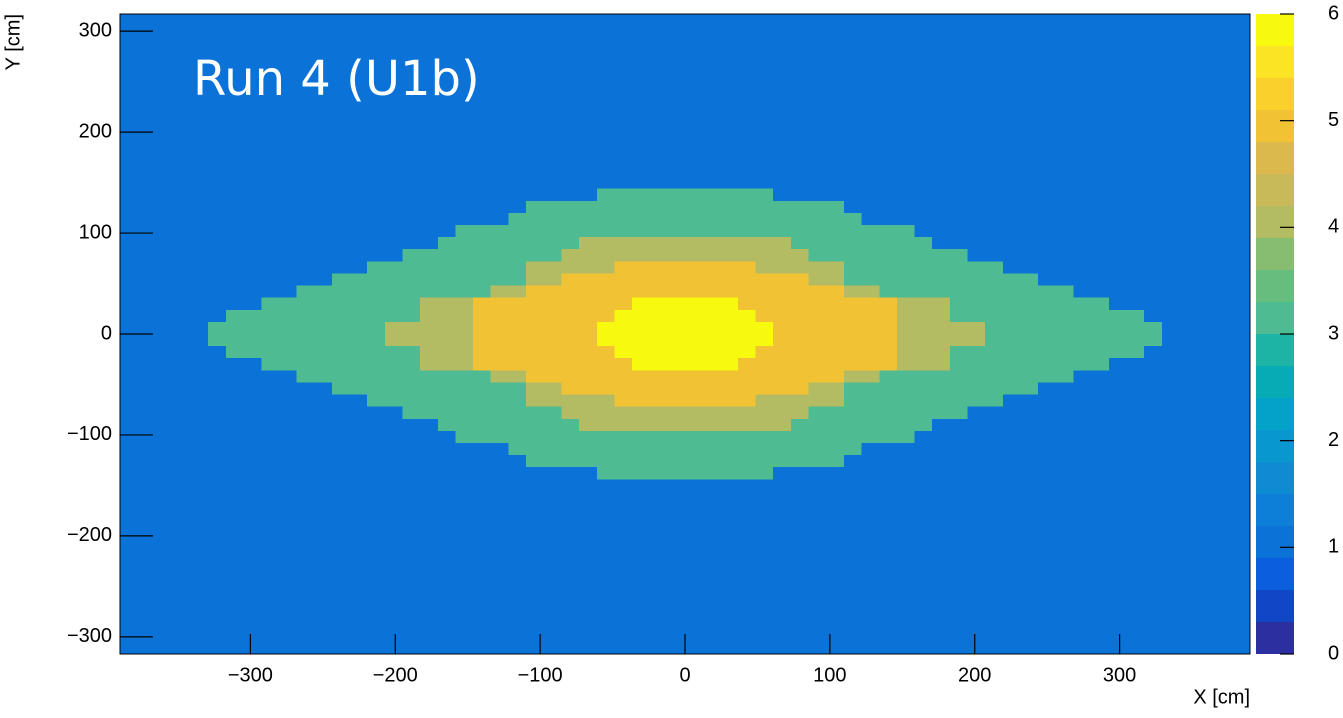  Describe the element at coordinates (395, 675) in the screenshot. I see `x-tick-label: −200` at that location.